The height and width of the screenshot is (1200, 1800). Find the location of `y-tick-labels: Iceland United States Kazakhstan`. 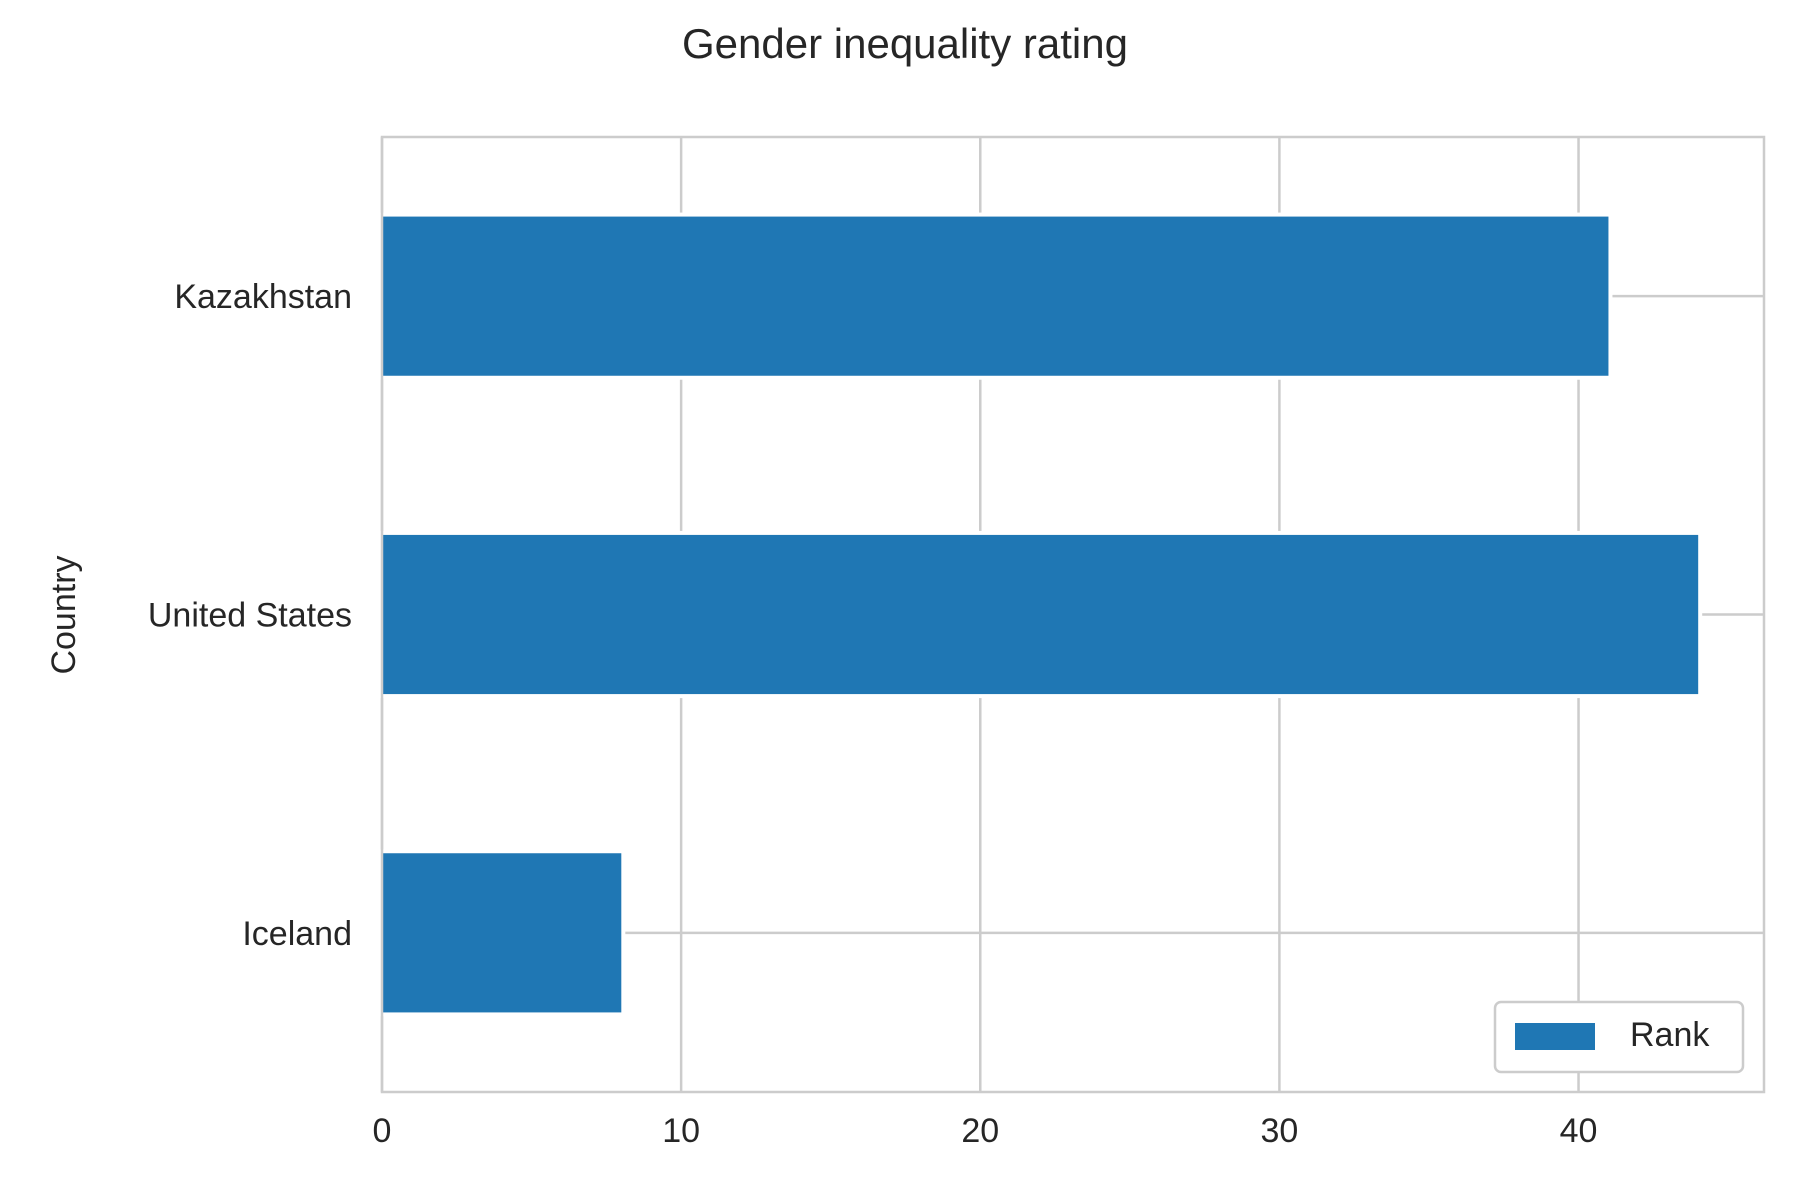

y-tick-labels: Iceland United States Kazakhstan is located at coordinates (250, 615).